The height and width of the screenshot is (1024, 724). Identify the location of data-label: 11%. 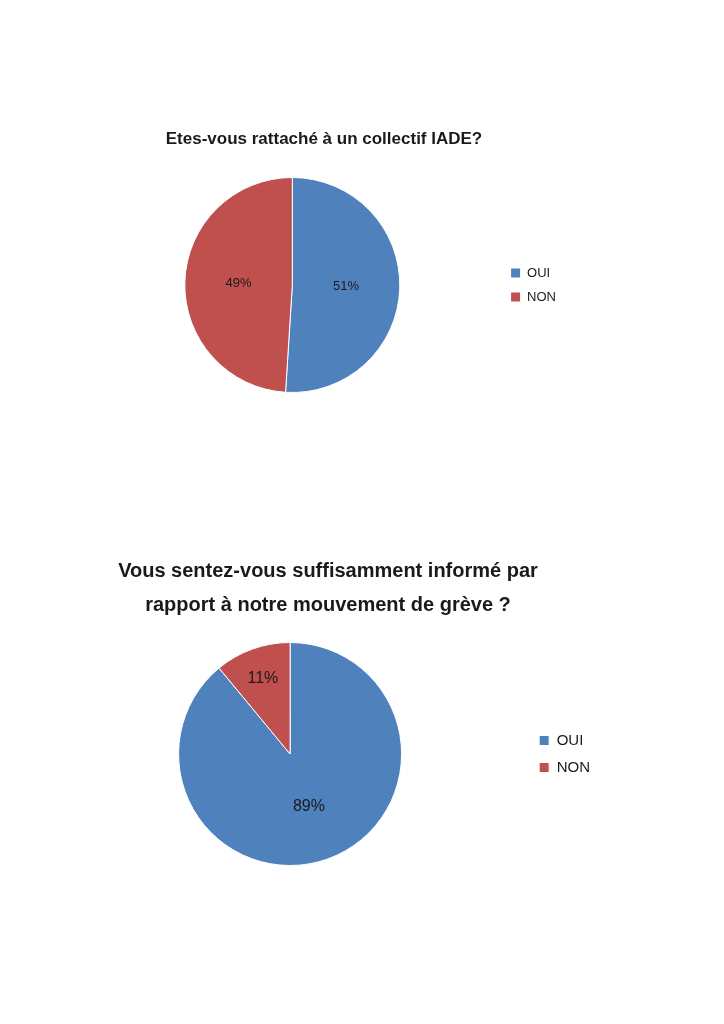
(263, 677).